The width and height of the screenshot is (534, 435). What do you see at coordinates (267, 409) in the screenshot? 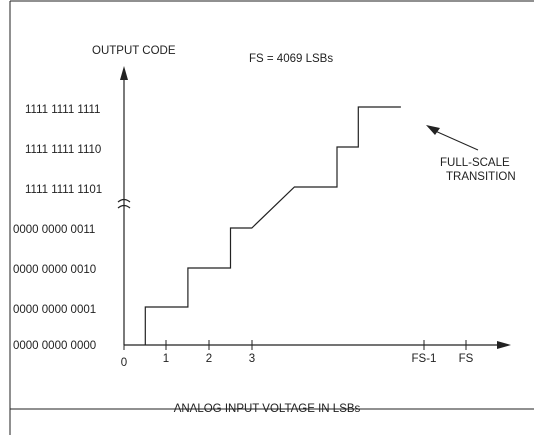
I see `x-axis-label: ANALOG INPUT VOLTAGE IN LSBs` at bounding box center [267, 409].